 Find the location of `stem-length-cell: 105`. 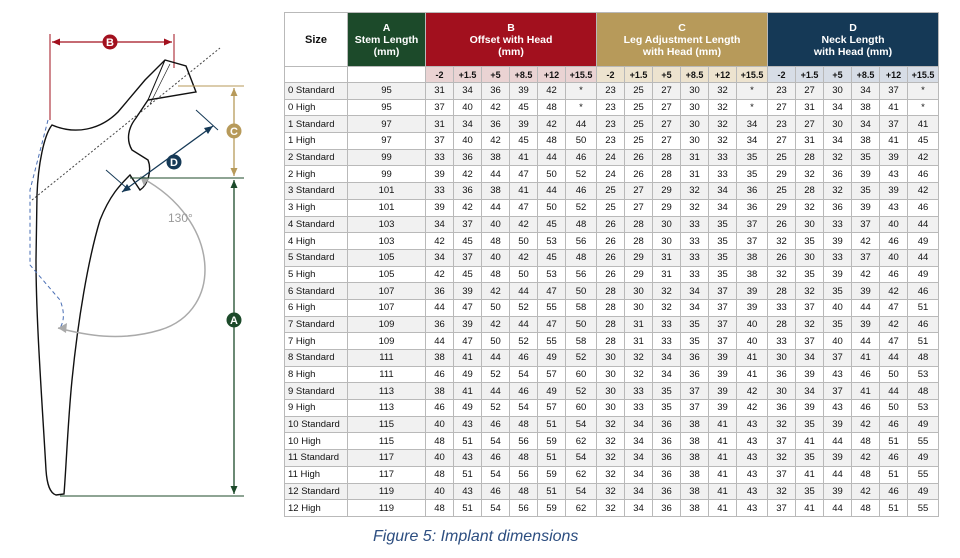

stem-length-cell: 105 is located at coordinates (386, 257).